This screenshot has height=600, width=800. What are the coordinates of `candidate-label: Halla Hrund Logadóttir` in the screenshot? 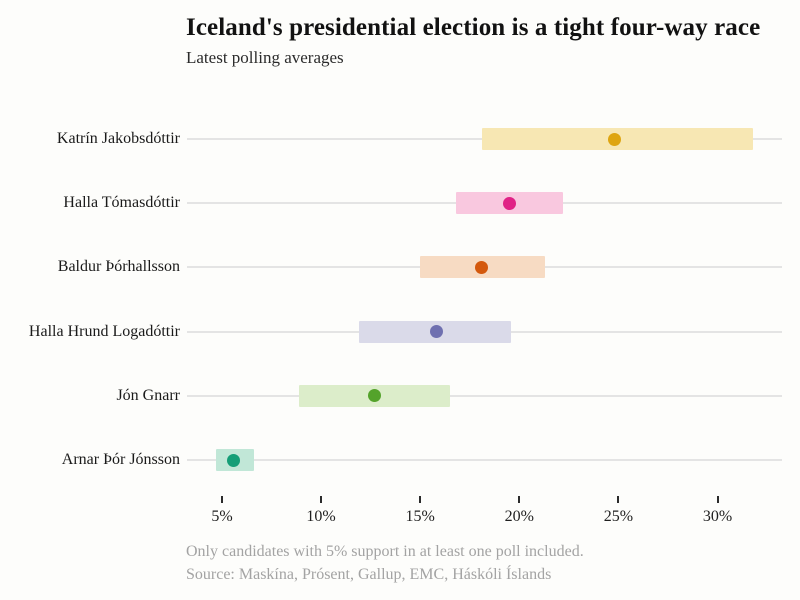 It's located at (104, 331).